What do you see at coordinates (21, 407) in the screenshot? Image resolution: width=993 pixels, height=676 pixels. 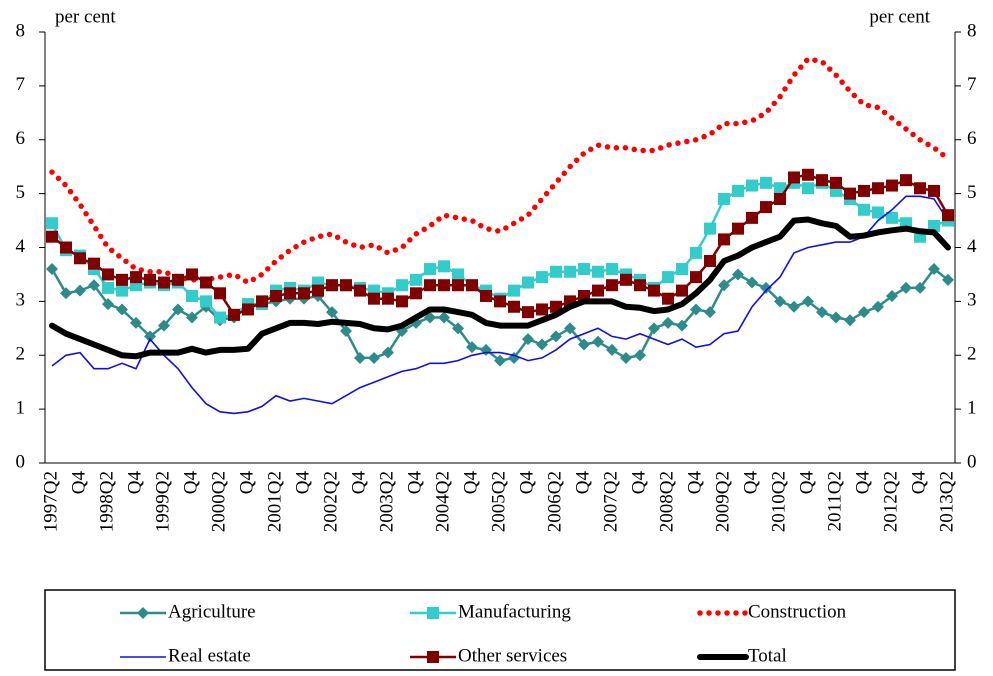 I see `y-tick-label: 1` at bounding box center [21, 407].